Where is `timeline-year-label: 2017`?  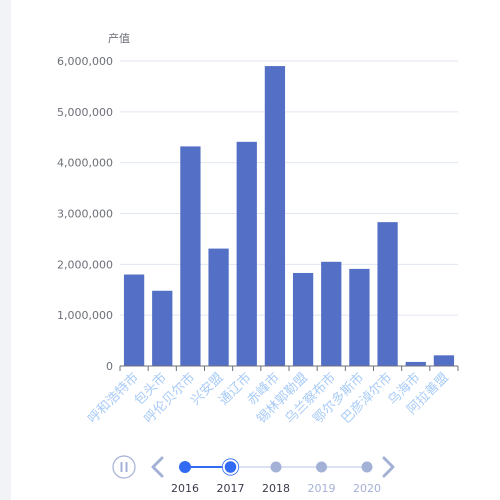
timeline-year-label: 2017 is located at coordinates (231, 488).